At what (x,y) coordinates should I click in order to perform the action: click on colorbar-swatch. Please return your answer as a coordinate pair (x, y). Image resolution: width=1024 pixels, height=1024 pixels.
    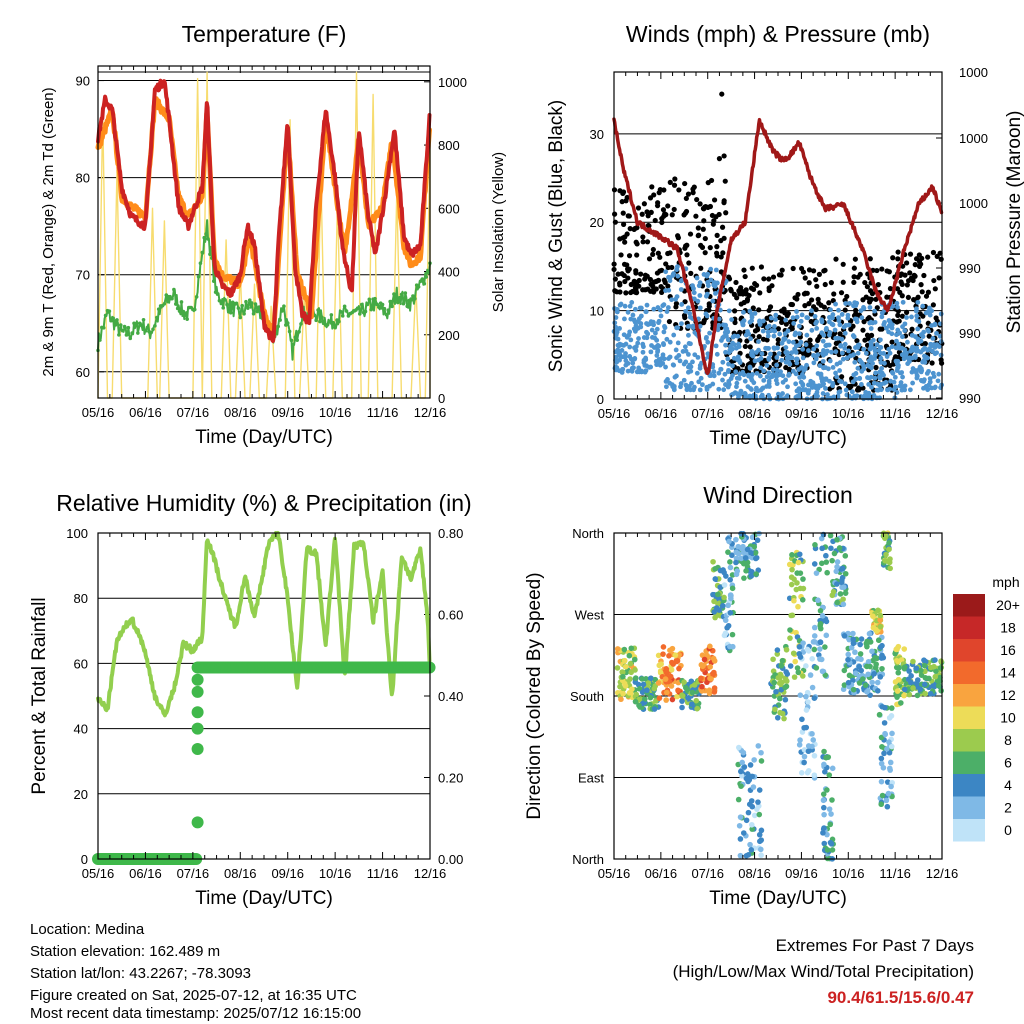
    Looking at the image, I should click on (969, 695).